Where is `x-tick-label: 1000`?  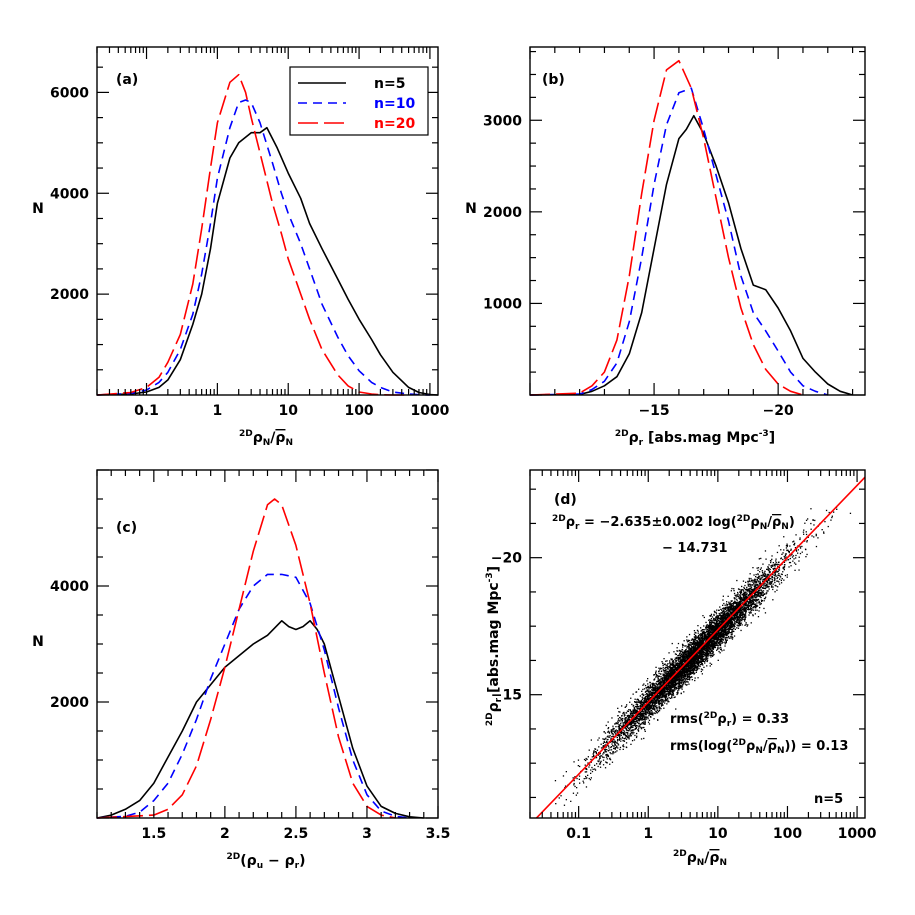
x-tick-label: 1000 is located at coordinates (429, 411).